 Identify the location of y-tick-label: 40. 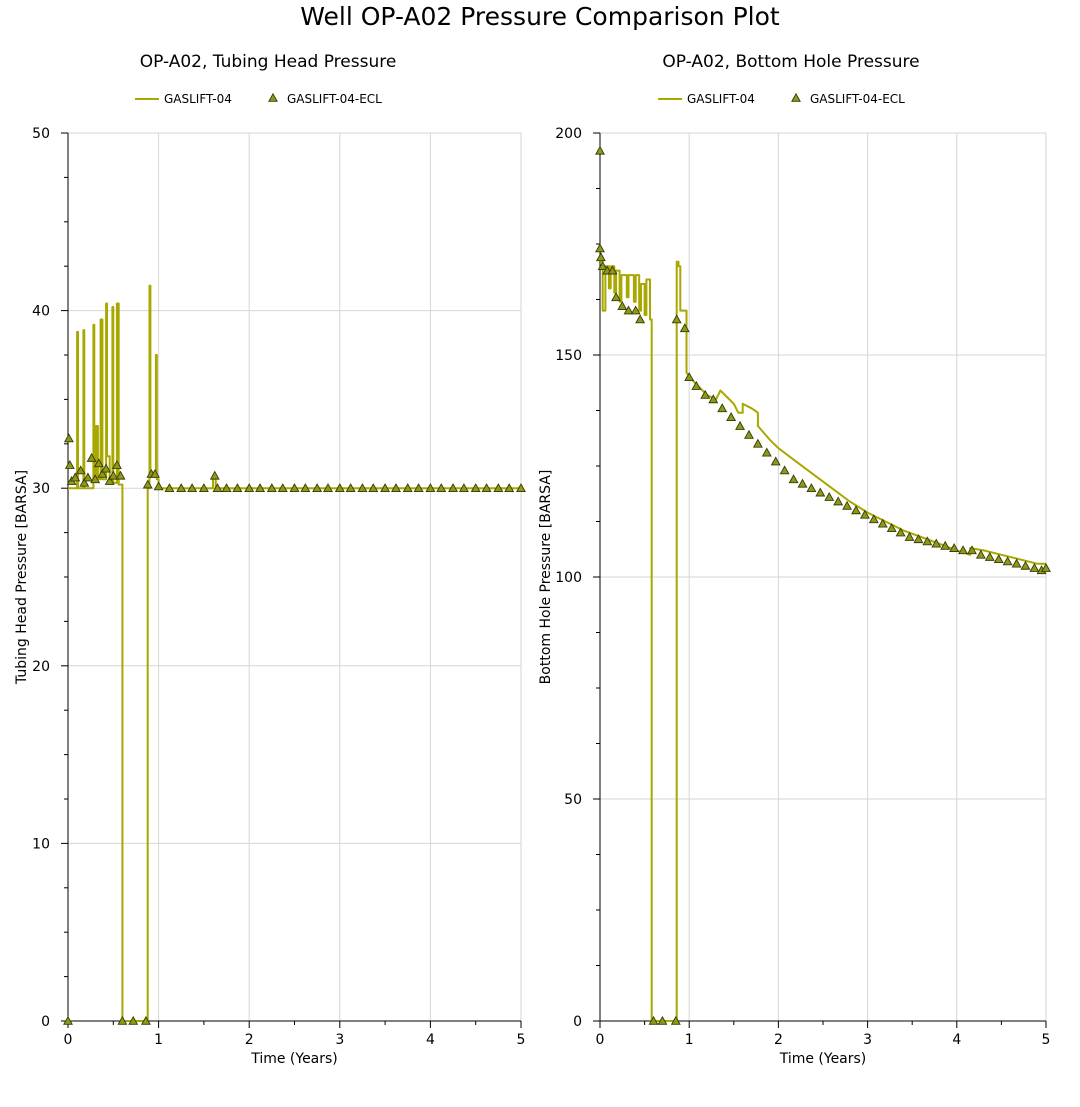
(41, 312).